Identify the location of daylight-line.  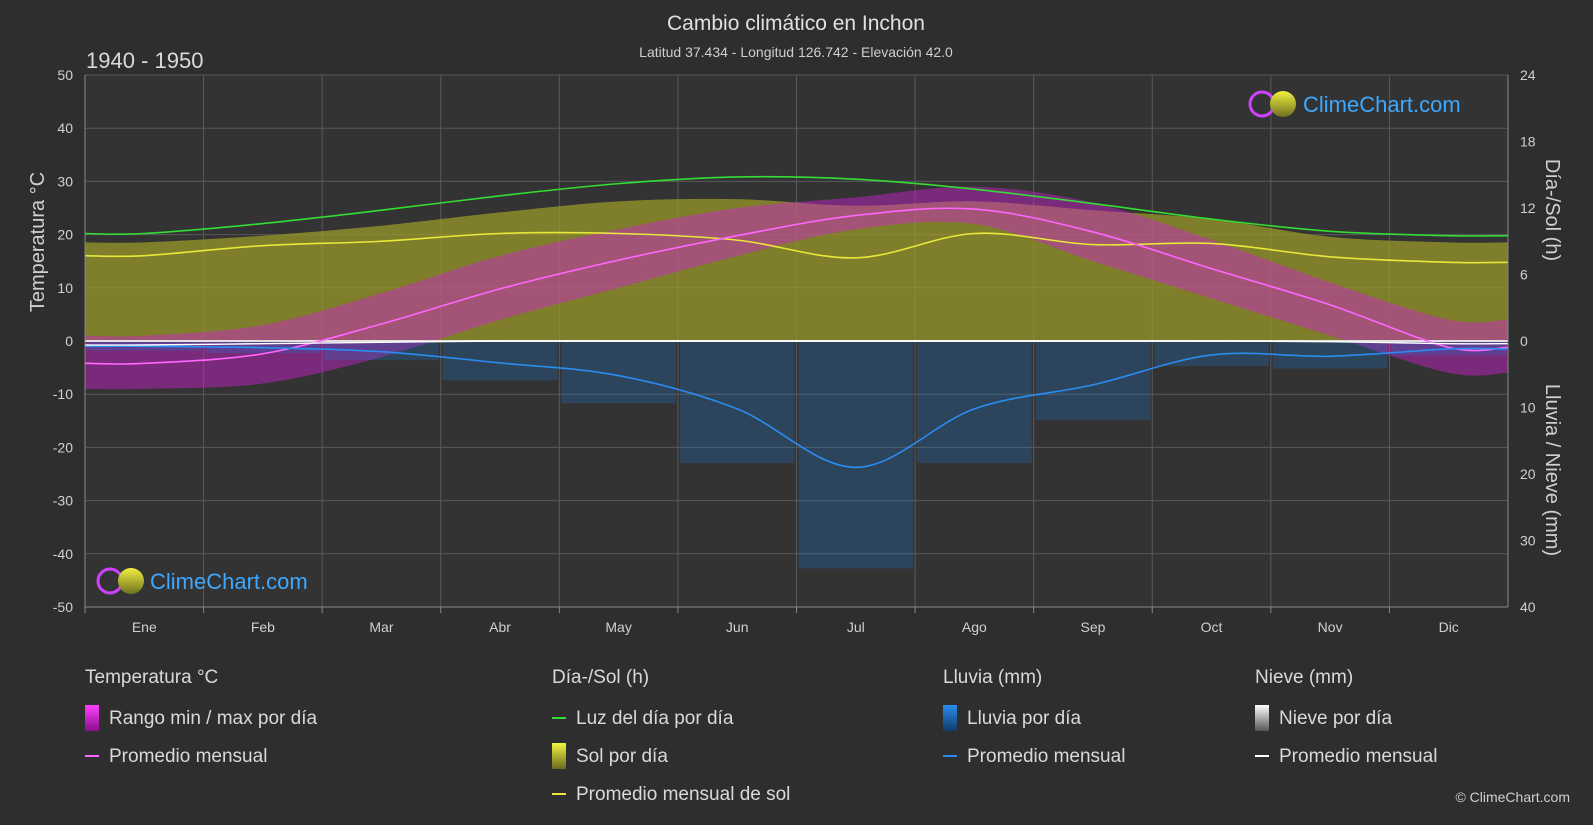
(796, 206).